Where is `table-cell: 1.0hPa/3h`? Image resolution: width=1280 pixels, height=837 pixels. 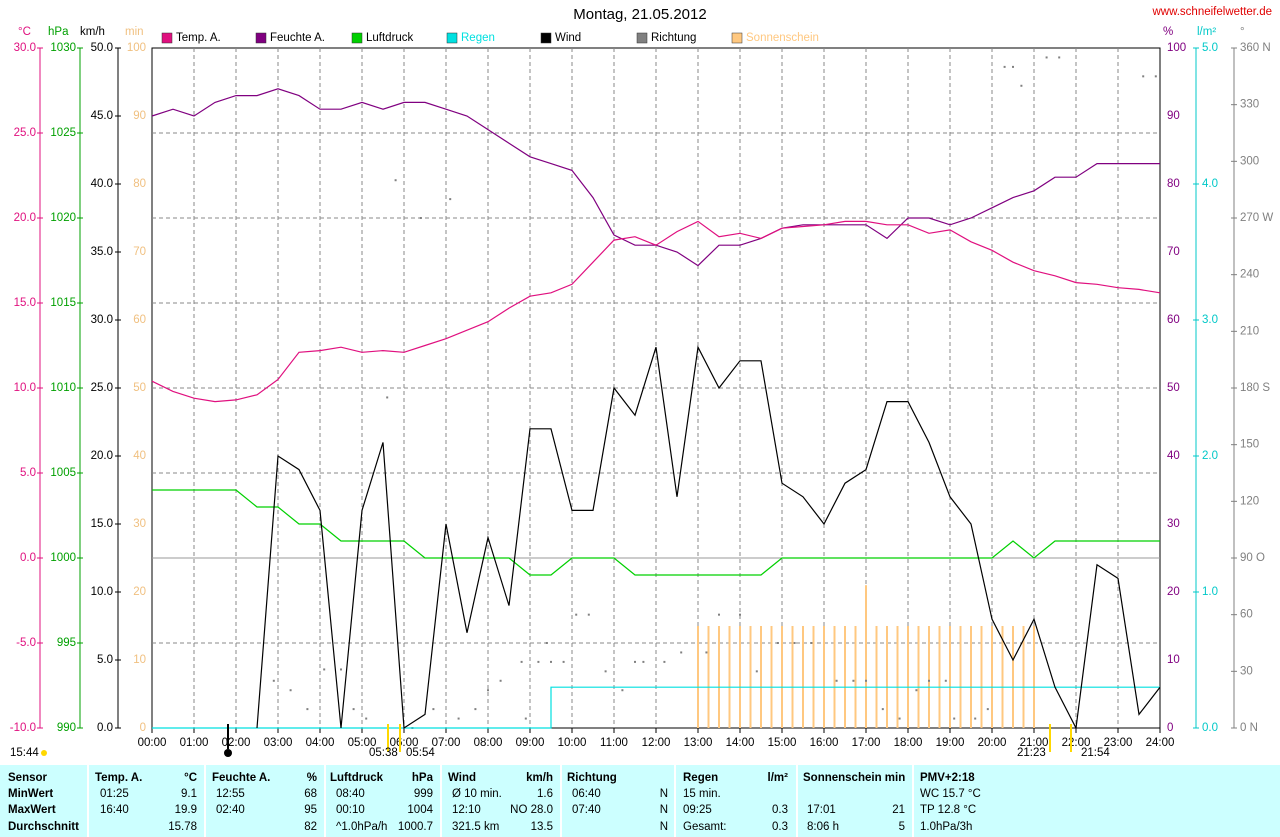 table-cell: 1.0hPa/3h is located at coordinates (946, 827).